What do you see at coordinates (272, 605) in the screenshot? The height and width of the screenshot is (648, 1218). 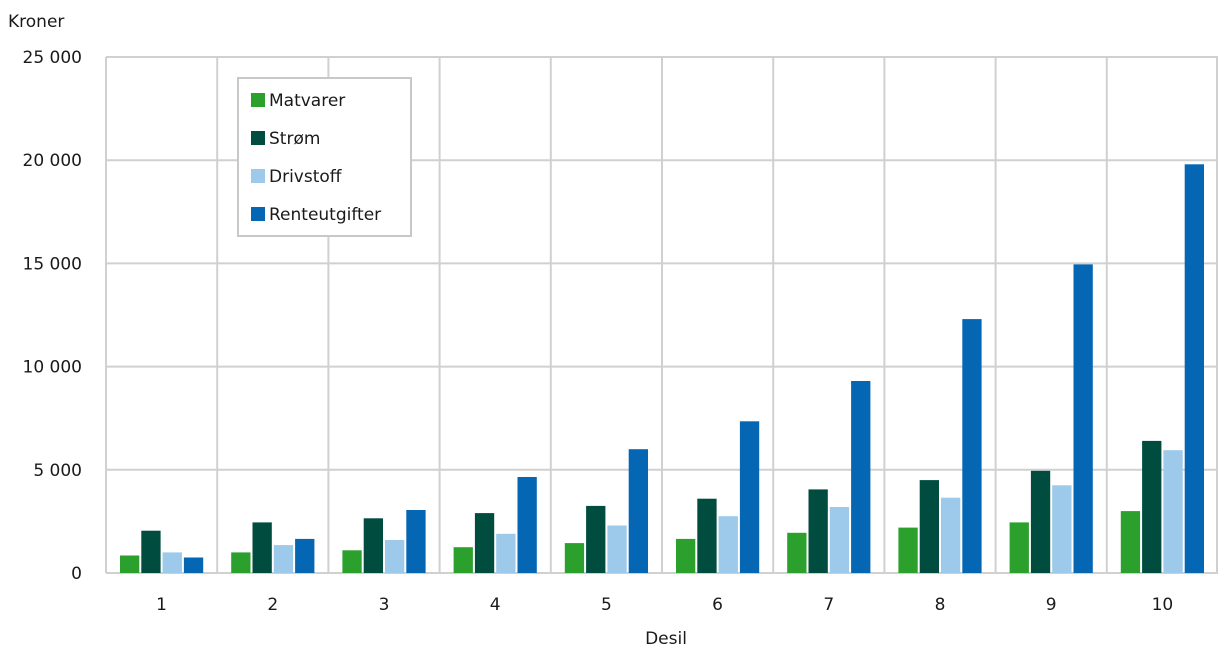 I see `x-tick-label: 2` at bounding box center [272, 605].